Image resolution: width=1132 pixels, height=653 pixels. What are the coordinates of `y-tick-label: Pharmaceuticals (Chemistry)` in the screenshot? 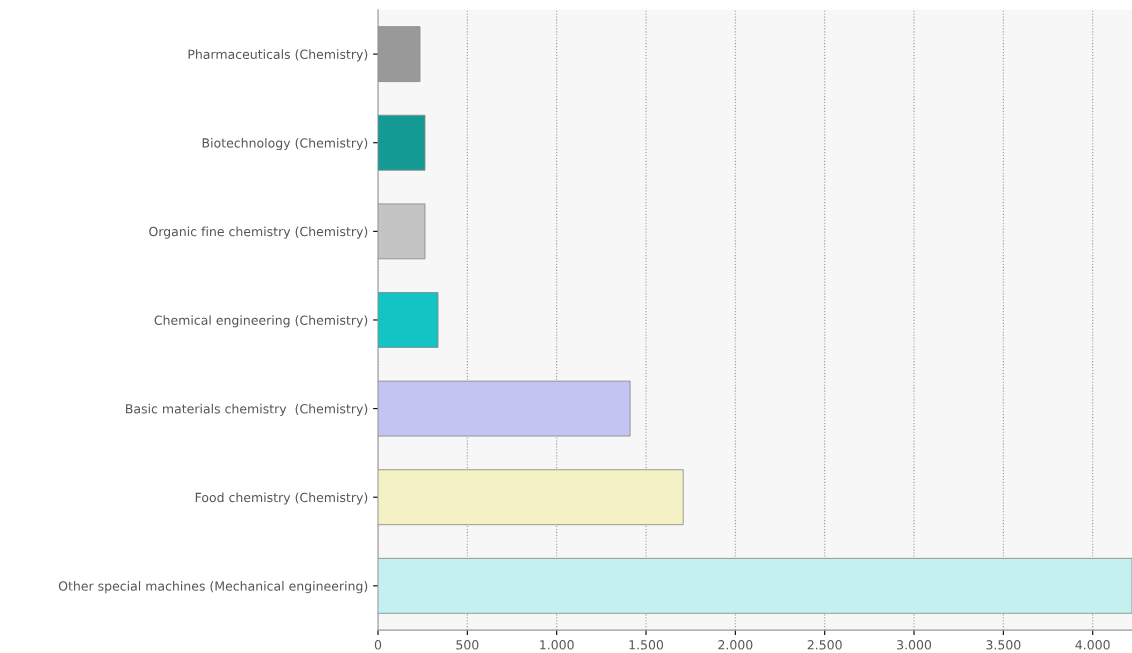 It's located at (278, 55).